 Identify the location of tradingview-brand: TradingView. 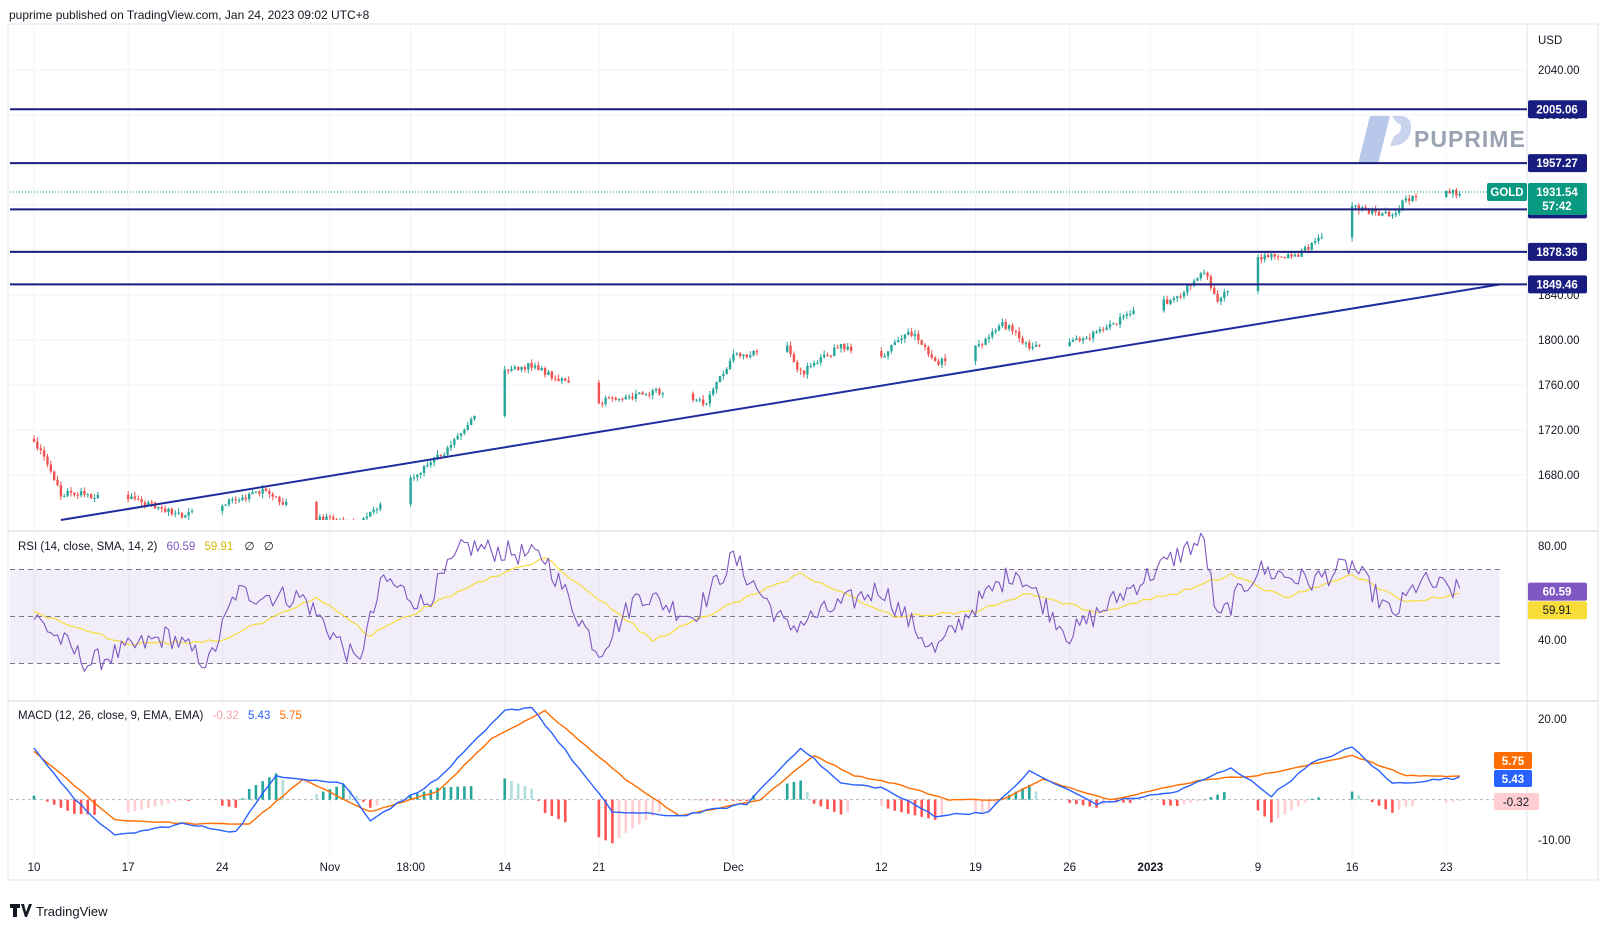
(59, 911).